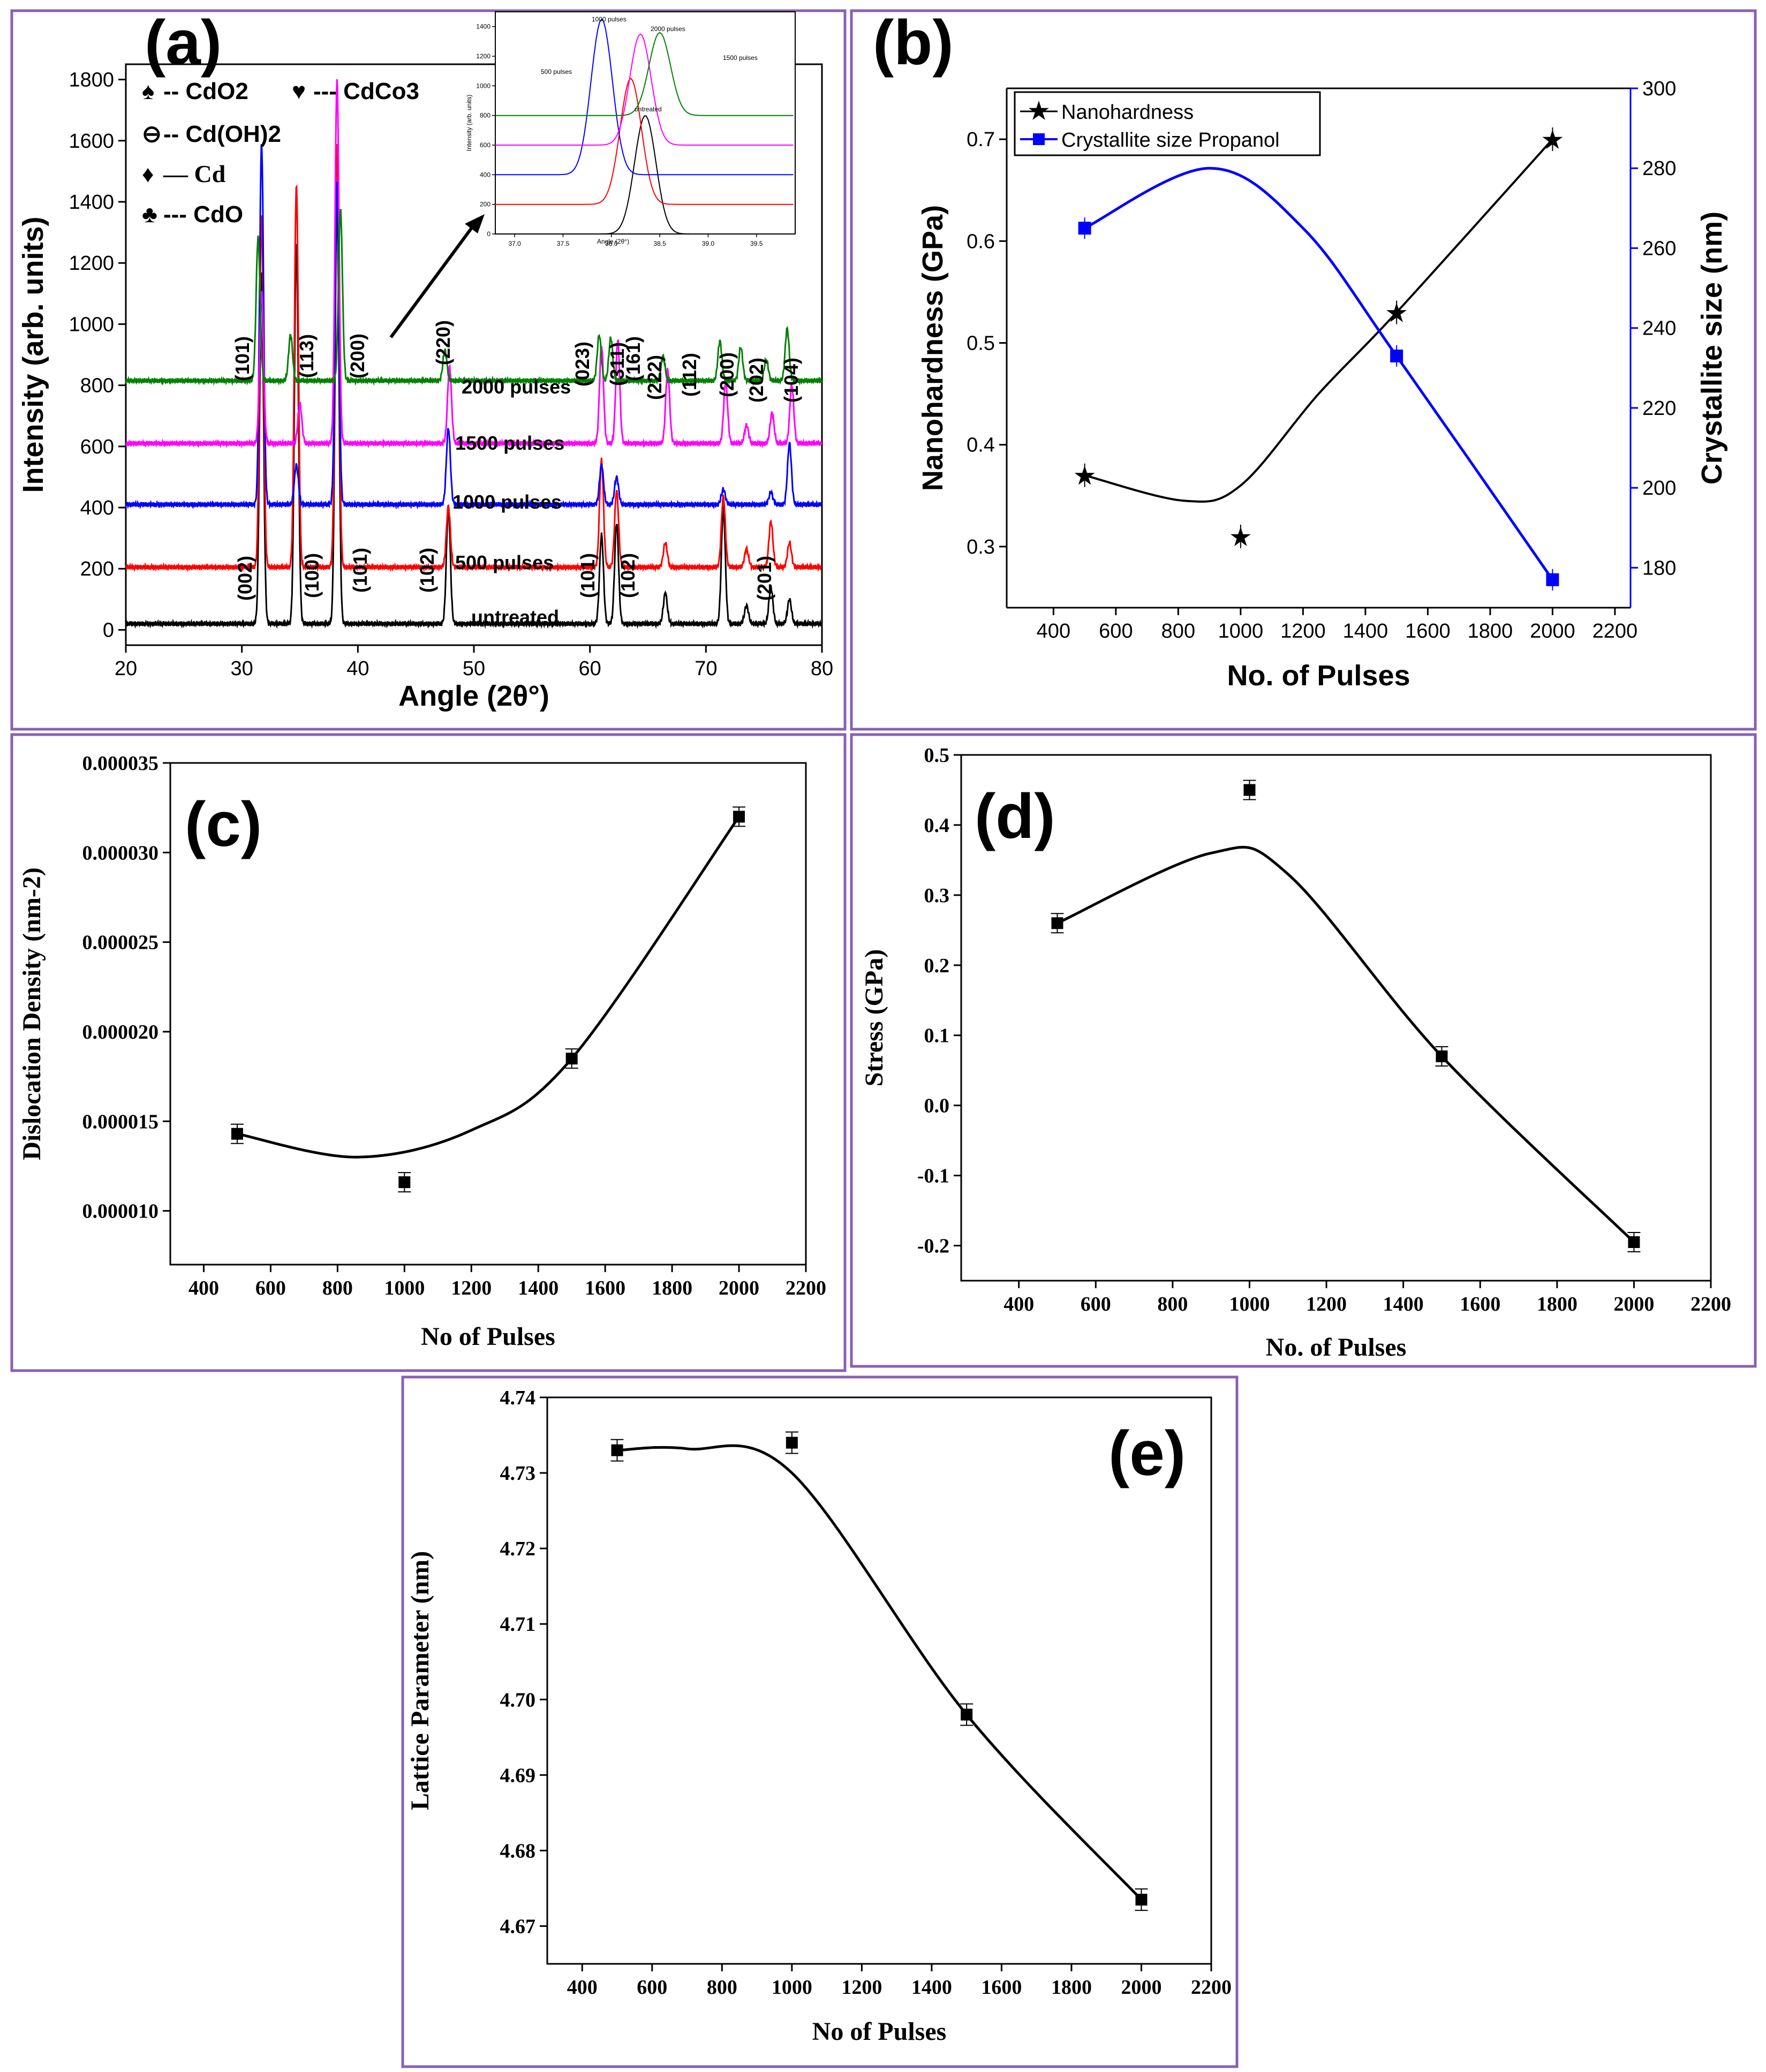 The height and width of the screenshot is (2072, 1766). What do you see at coordinates (1039, 139) in the screenshot?
I see `legend-marker-square` at bounding box center [1039, 139].